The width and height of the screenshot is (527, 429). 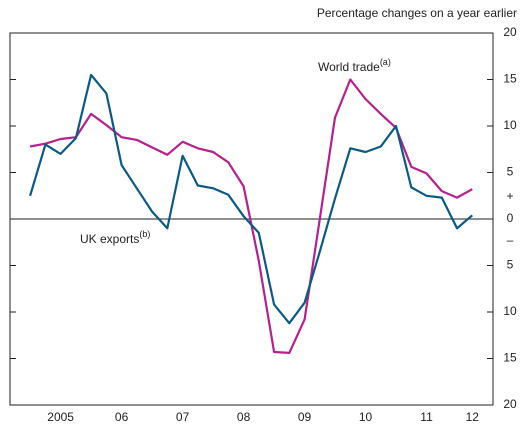 I want to click on series-note: (a), so click(x=385, y=62).